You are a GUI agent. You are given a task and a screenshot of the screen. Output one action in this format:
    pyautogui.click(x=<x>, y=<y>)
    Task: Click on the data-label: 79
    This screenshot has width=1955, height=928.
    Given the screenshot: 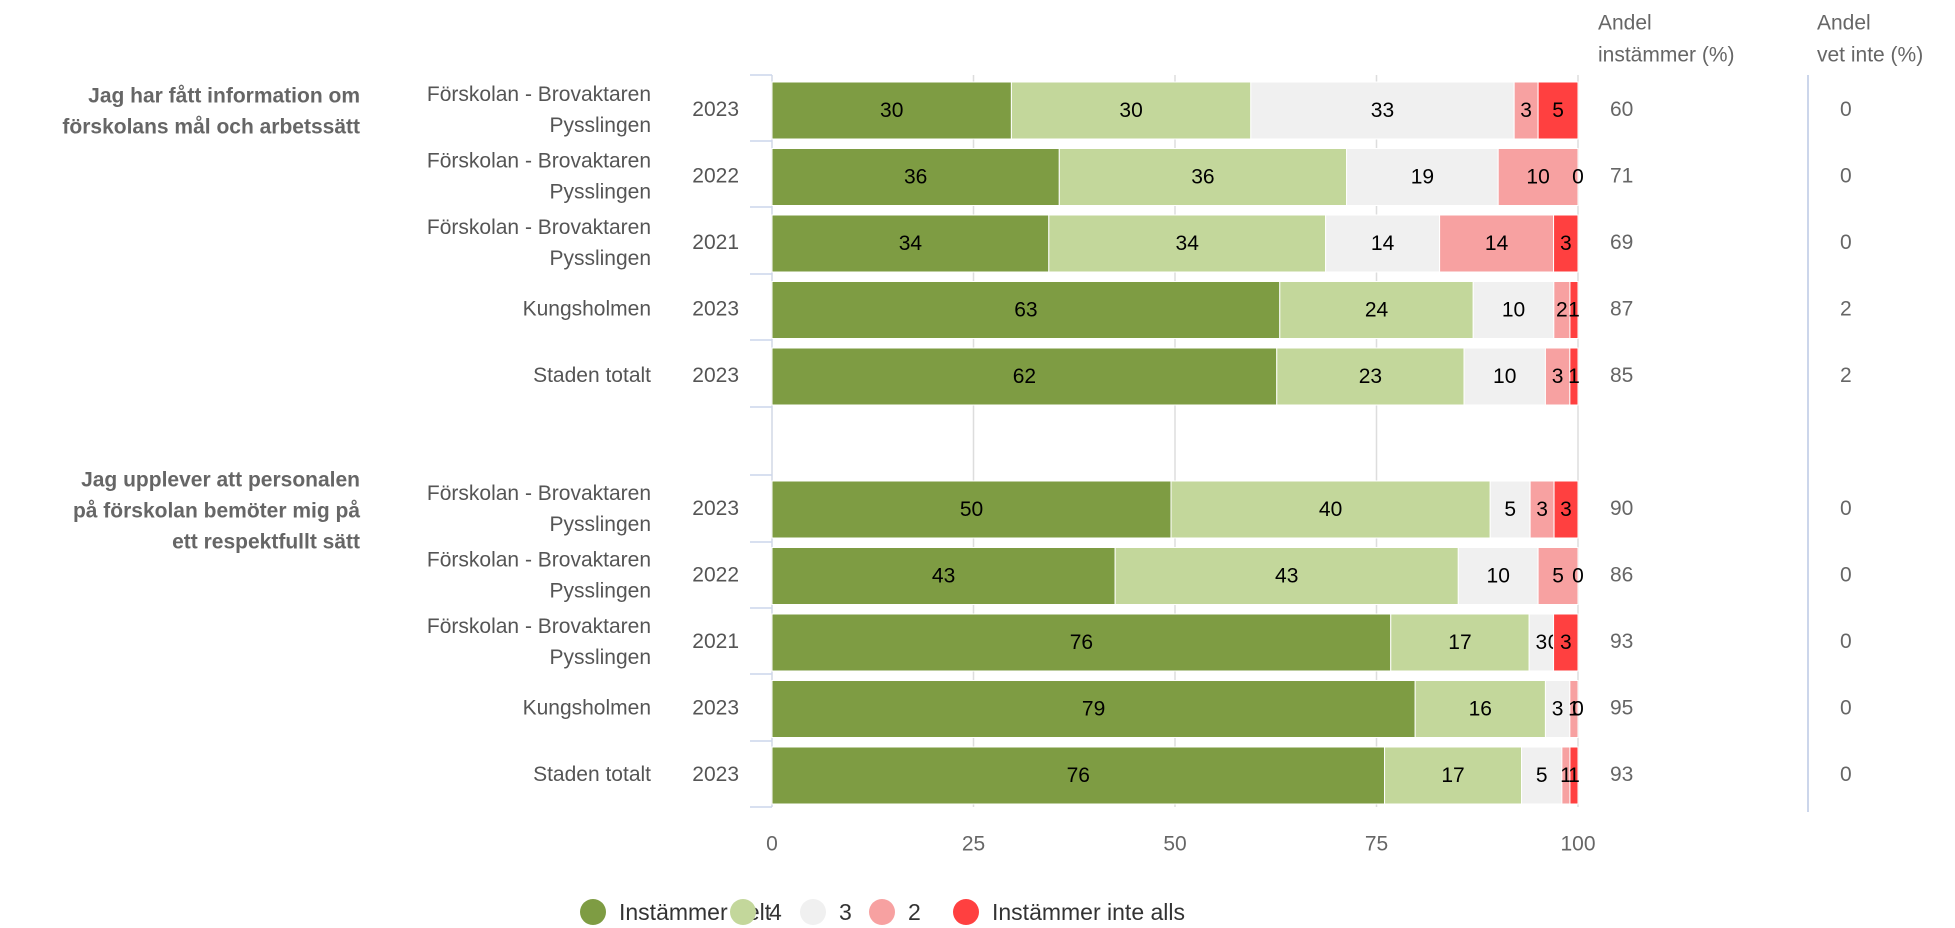 What is the action you would take?
    pyautogui.click(x=1093, y=709)
    